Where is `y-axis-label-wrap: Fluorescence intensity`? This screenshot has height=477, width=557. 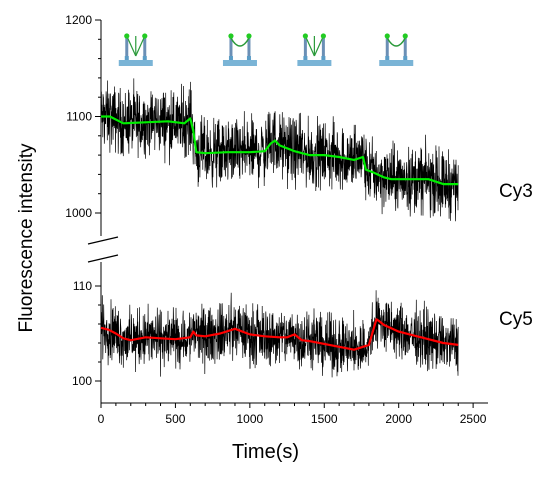 y-axis-label-wrap: Fluorescence intensity is located at coordinates (28, 238).